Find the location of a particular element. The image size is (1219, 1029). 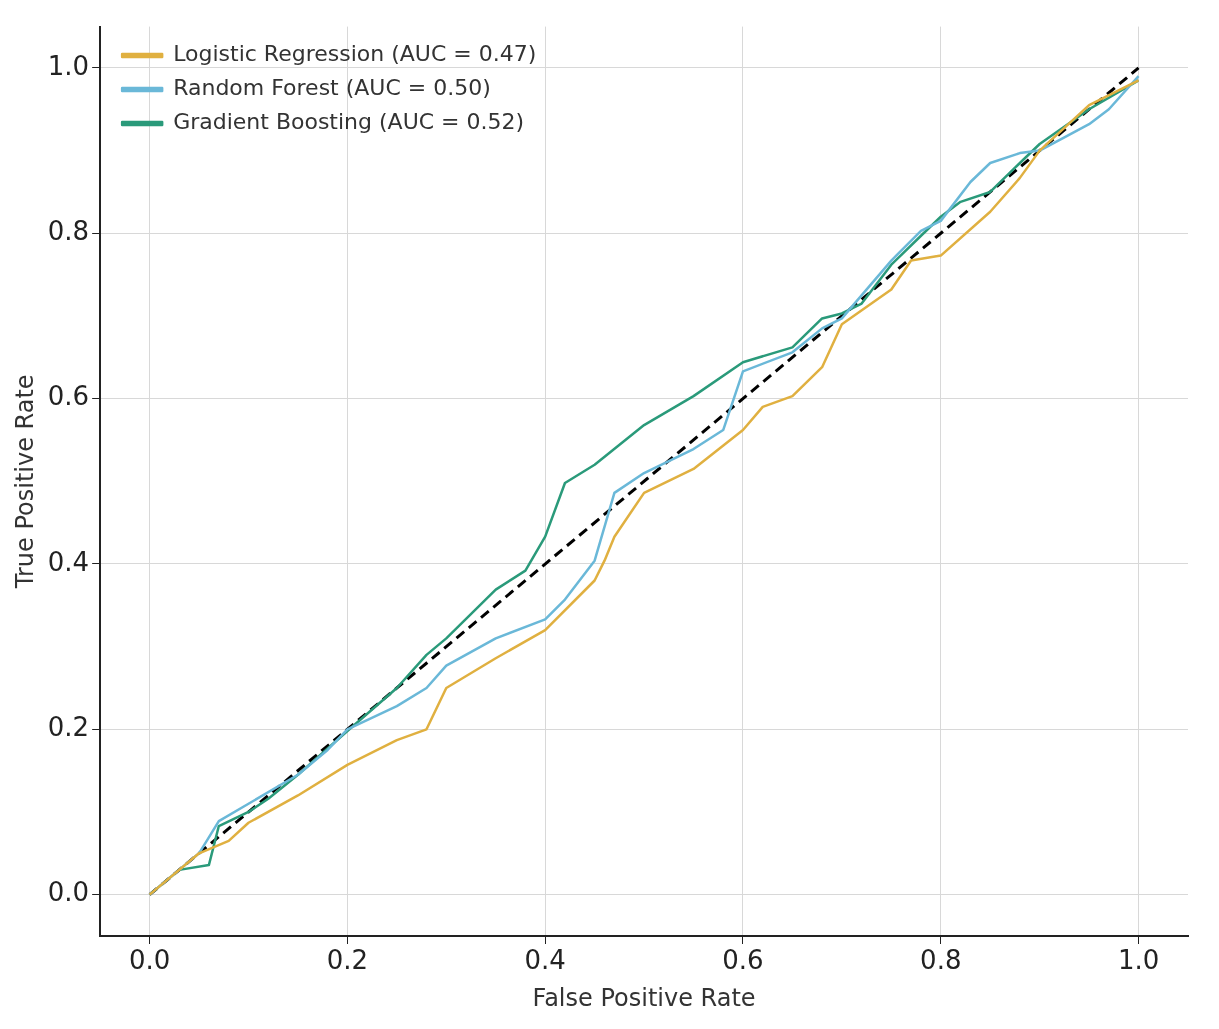

x-tick-label: 0.6 is located at coordinates (743, 960).